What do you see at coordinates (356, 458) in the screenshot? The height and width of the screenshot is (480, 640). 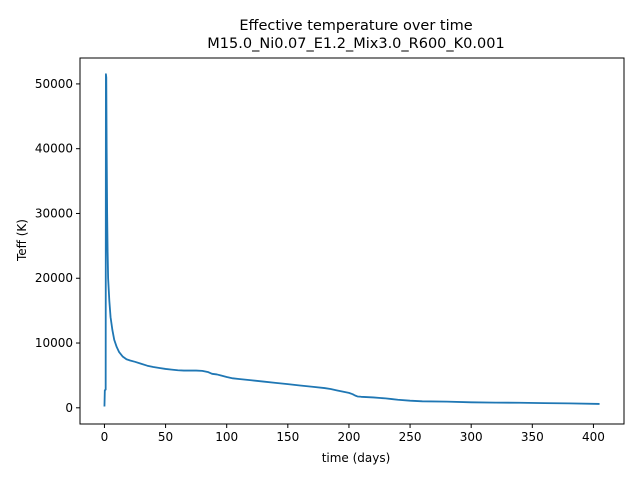 I see `x-axis-label: time (days)` at bounding box center [356, 458].